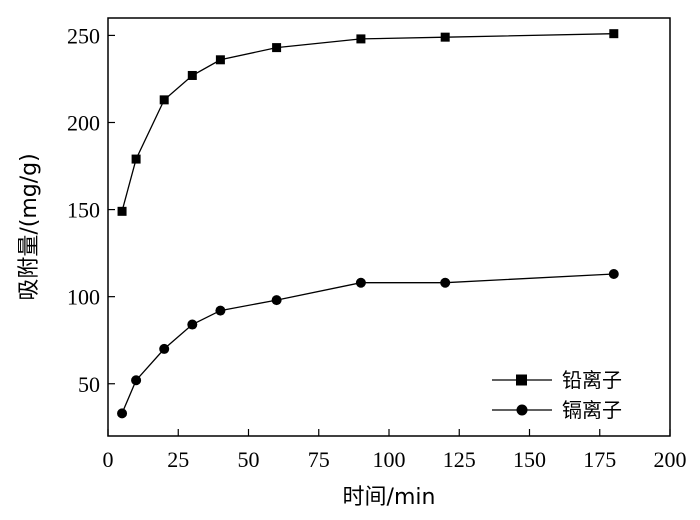  I want to click on y-axis-title: 吸附量/(mg/g), so click(29, 226).